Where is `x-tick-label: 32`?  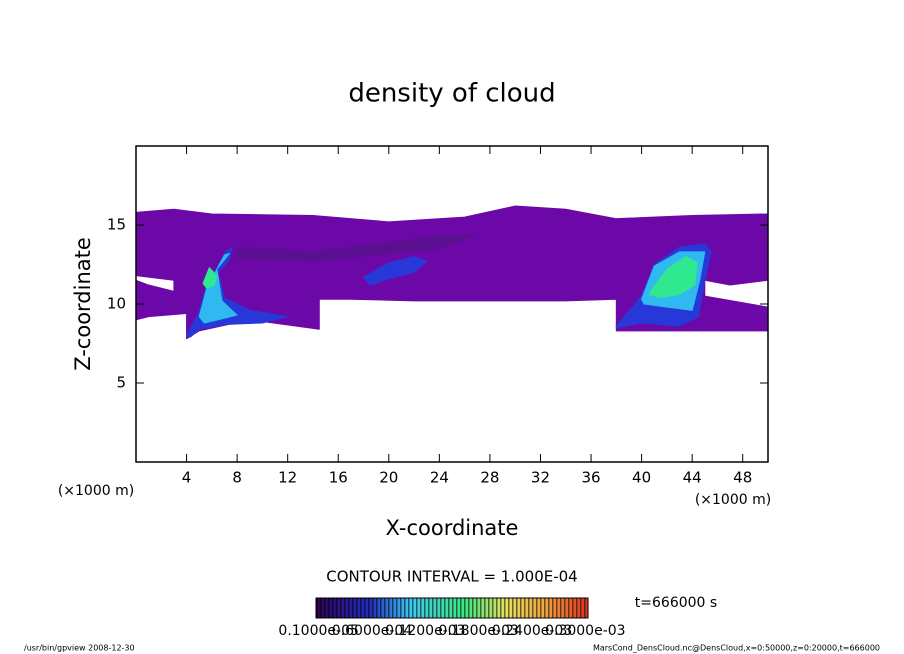
x-tick-label: 32 is located at coordinates (540, 478).